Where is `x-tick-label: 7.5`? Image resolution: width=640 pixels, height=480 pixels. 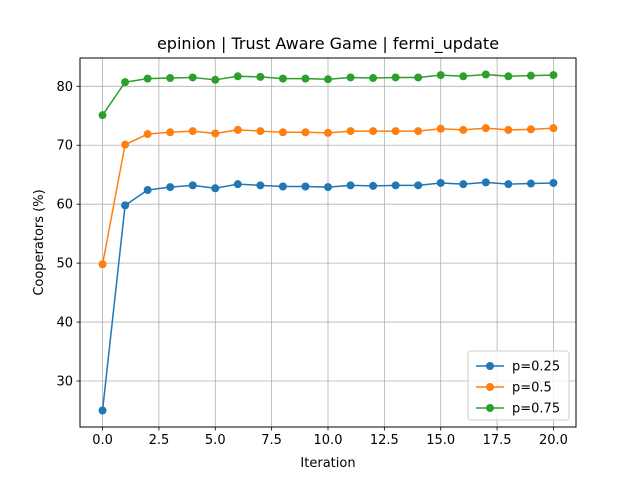
x-tick-label: 7.5 is located at coordinates (271, 440).